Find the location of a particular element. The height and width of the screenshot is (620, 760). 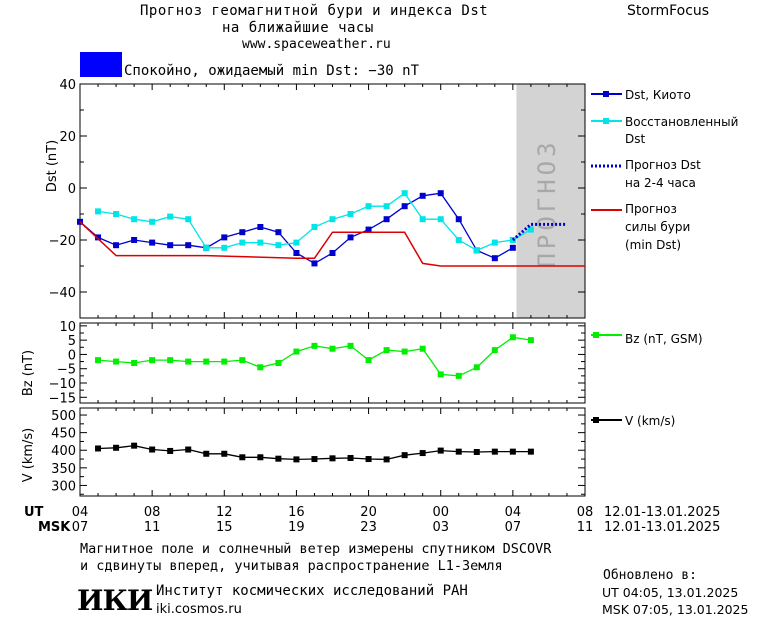

legend-dst-restored-label-1: Восстановленный is located at coordinates (681, 122).